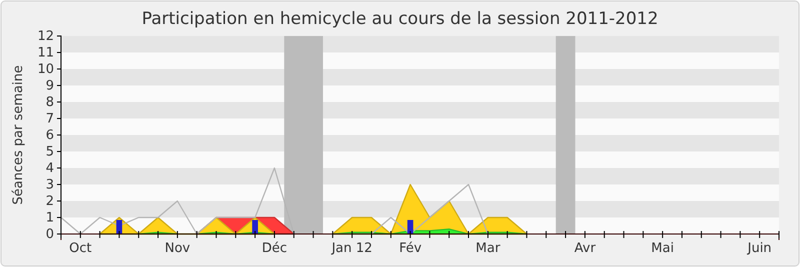  What do you see at coordinates (759, 248) in the screenshot?
I see `x-tick-label: Juin` at bounding box center [759, 248].